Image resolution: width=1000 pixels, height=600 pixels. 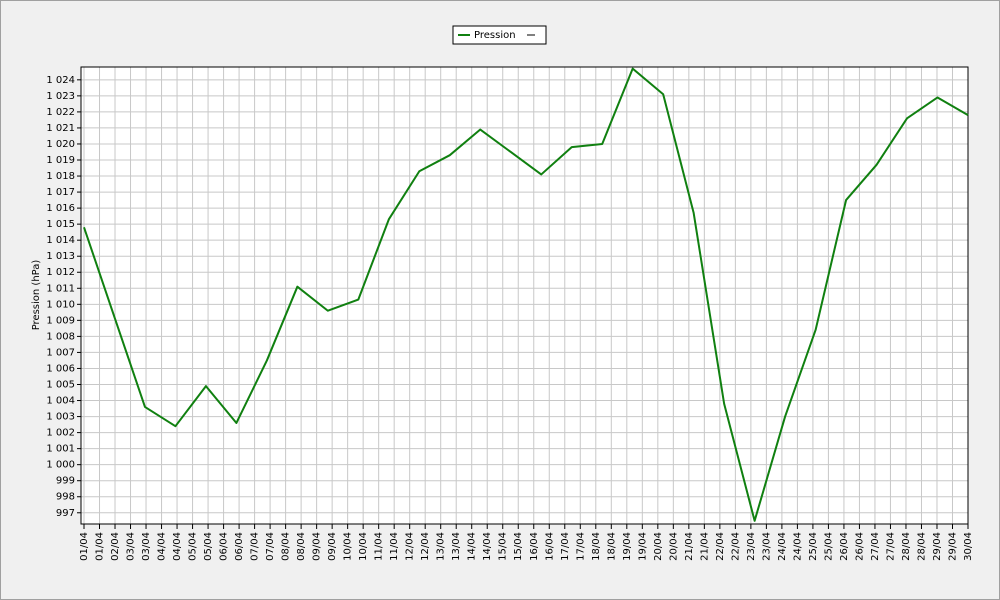 What do you see at coordinates (60, 368) in the screenshot?
I see `y-tick-label: 1 006` at bounding box center [60, 368].